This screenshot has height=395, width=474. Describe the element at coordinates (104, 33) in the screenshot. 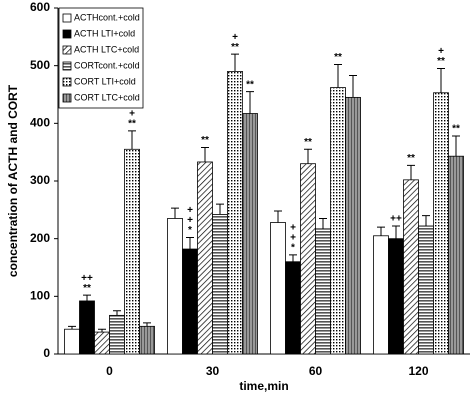

I see `legend-label: ACTH LTI+cold` at that location.